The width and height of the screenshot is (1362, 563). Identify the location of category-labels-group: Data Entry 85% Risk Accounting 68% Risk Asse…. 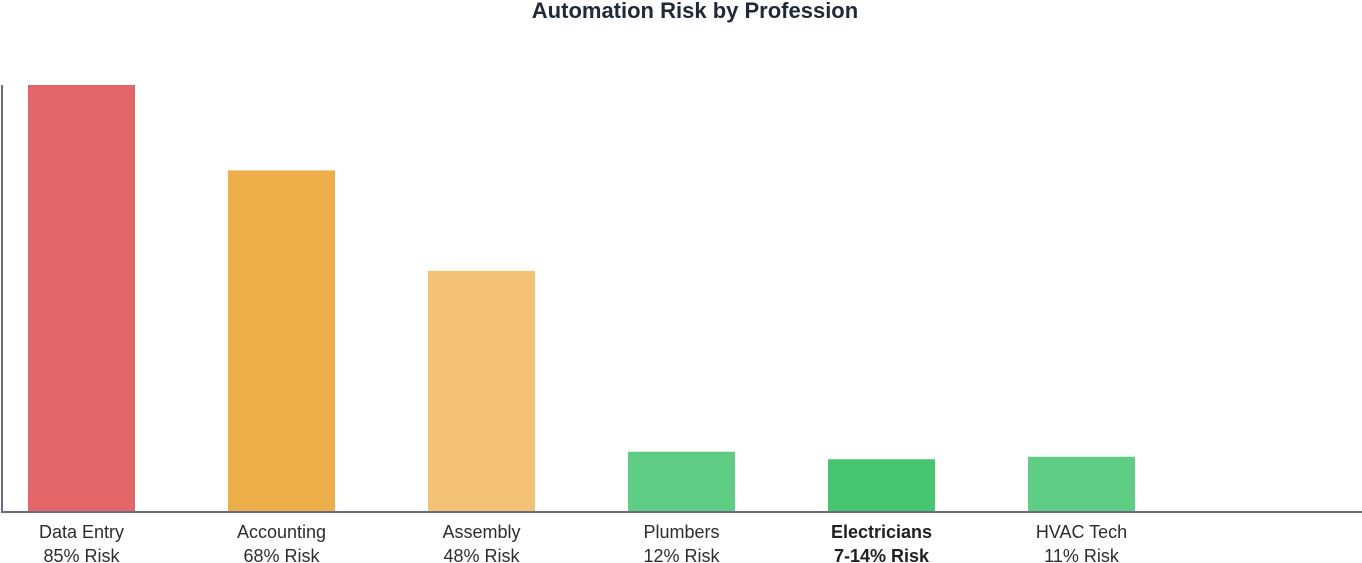
(583, 542).